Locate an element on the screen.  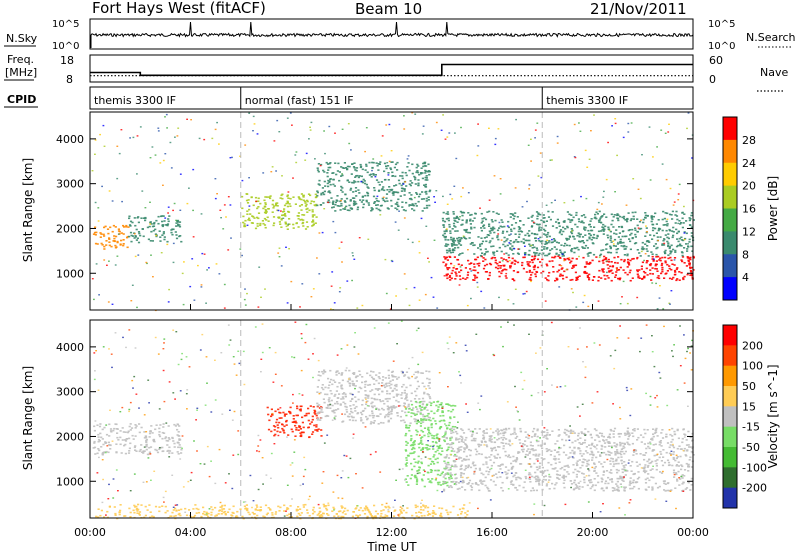
noise-left-tick-bottom: 10^0 is located at coordinates (65, 46).